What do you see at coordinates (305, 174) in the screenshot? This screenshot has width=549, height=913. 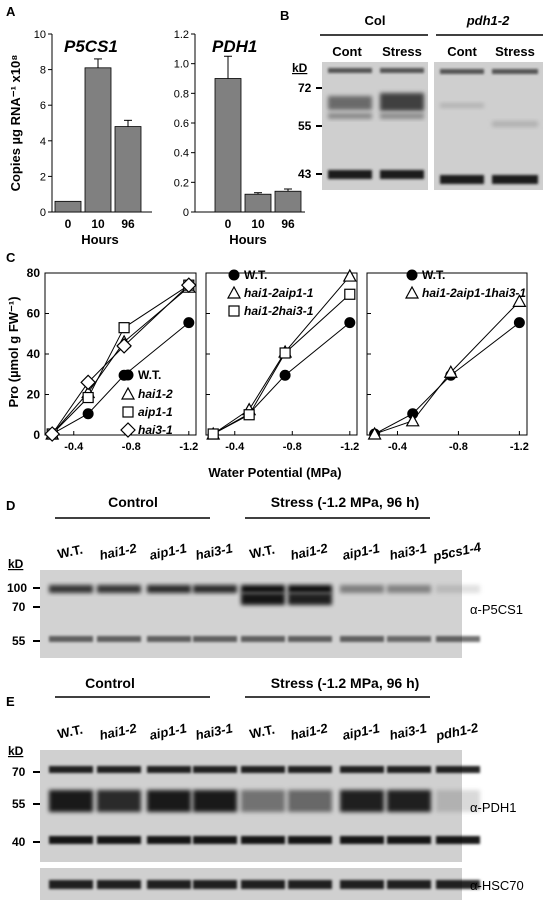 I see `marker-label: 43` at bounding box center [305, 174].